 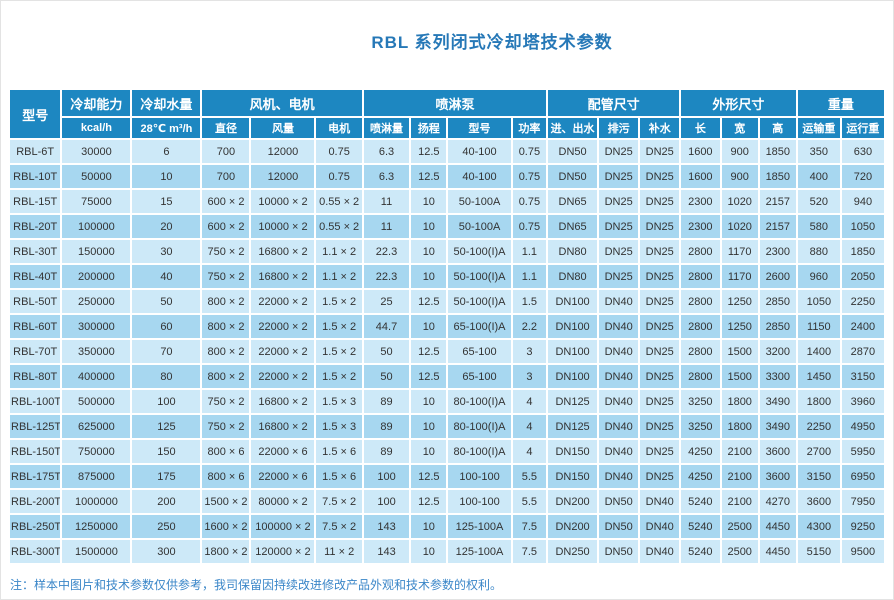 I want to click on cell-transport-weight: 1450, so click(x=818, y=376).